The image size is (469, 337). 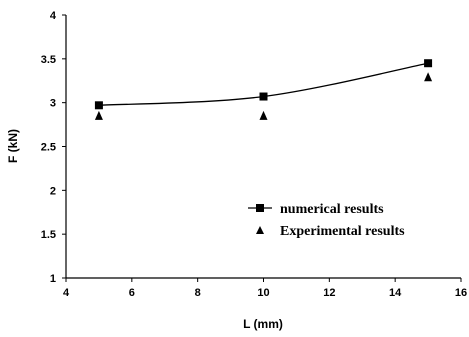 What do you see at coordinates (48, 60) in the screenshot?
I see `y-tick-label: 3.5` at bounding box center [48, 60].